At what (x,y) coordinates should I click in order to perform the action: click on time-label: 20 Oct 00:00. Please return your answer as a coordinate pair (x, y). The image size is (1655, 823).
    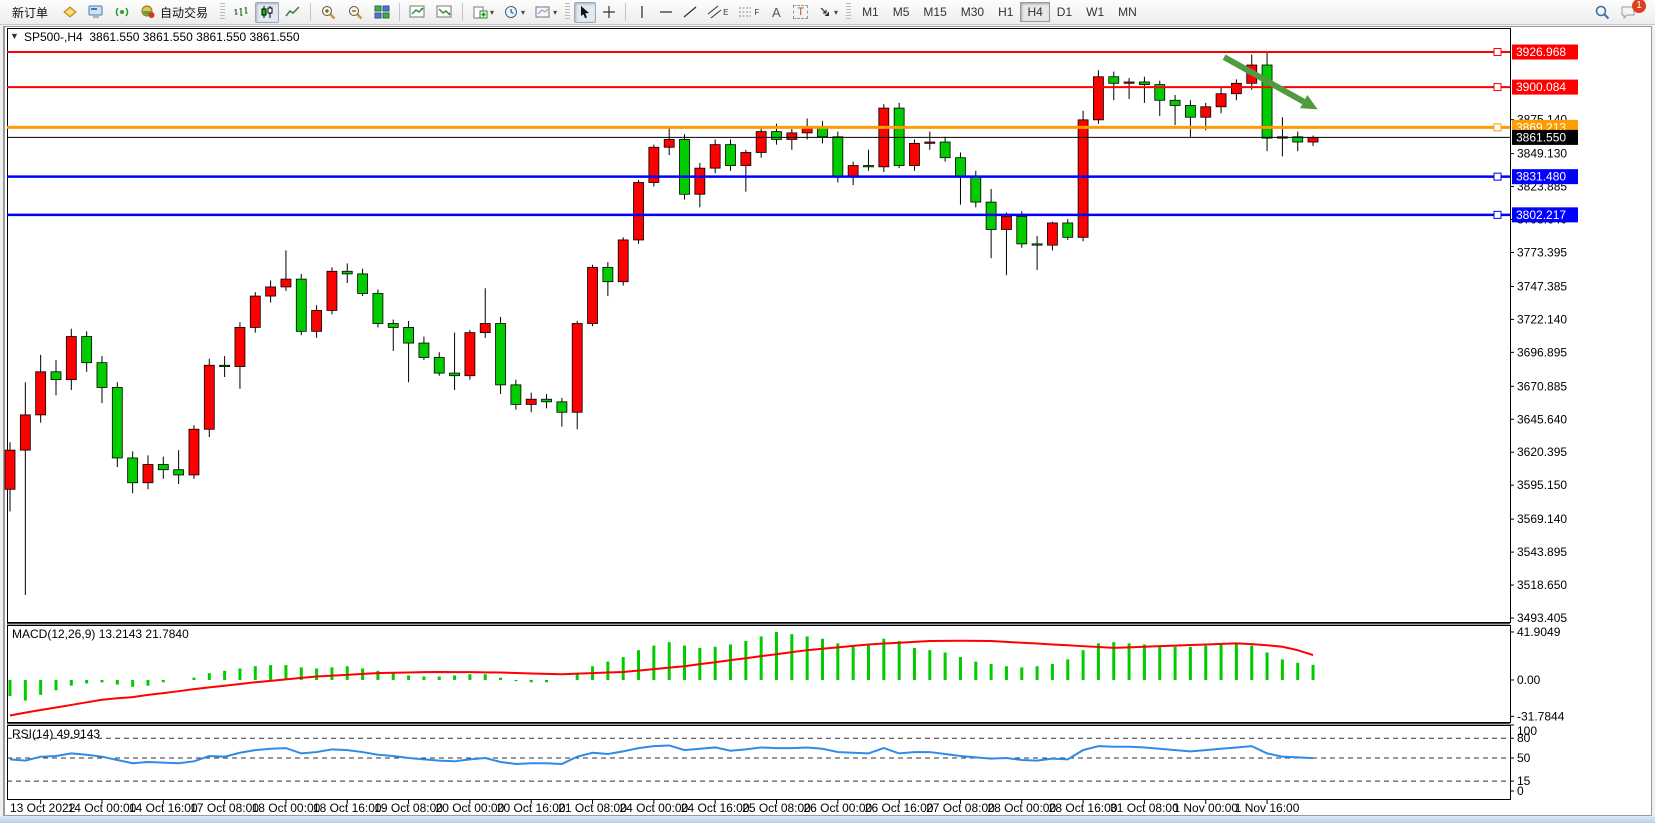
    Looking at the image, I should click on (470, 808).